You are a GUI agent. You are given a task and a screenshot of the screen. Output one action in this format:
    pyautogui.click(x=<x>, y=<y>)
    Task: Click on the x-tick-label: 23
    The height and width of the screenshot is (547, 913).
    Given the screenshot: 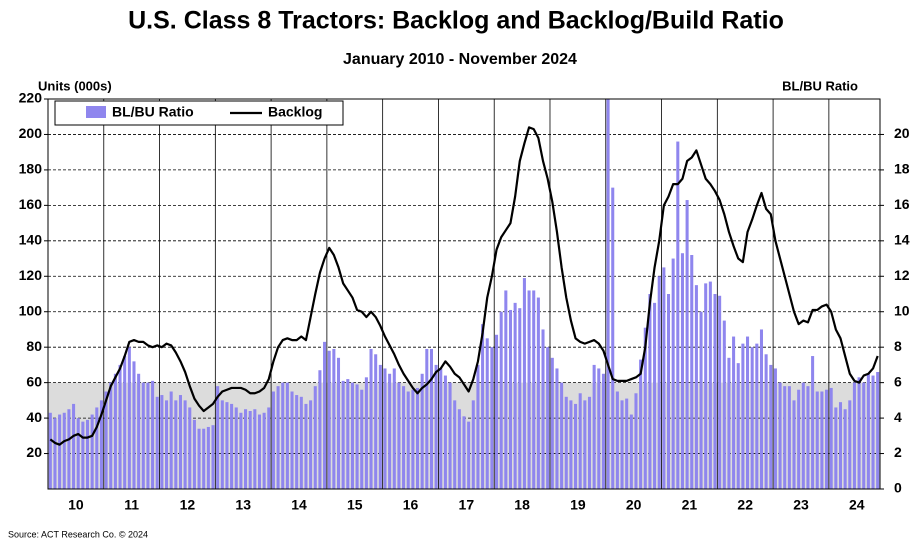 What is the action you would take?
    pyautogui.click(x=801, y=505)
    